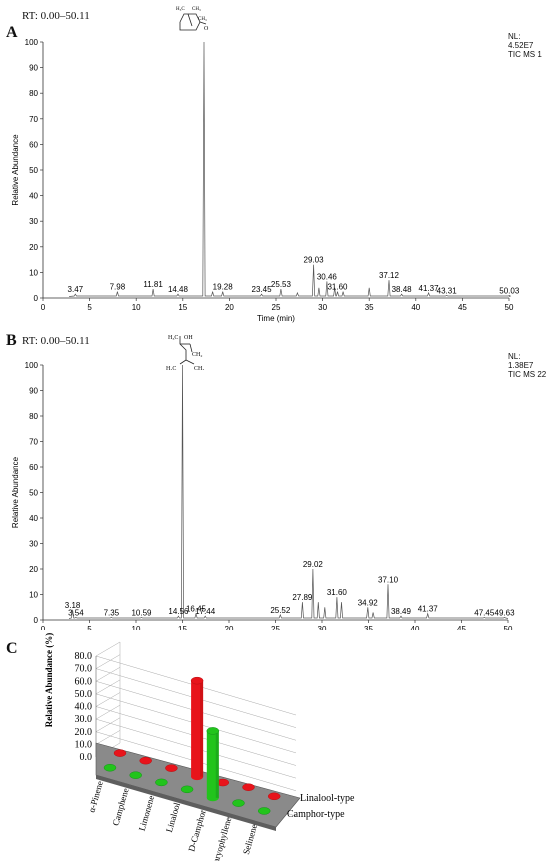 The width and height of the screenshot is (550, 861). I want to click on y-tick-label: 30, so click(33, 544).